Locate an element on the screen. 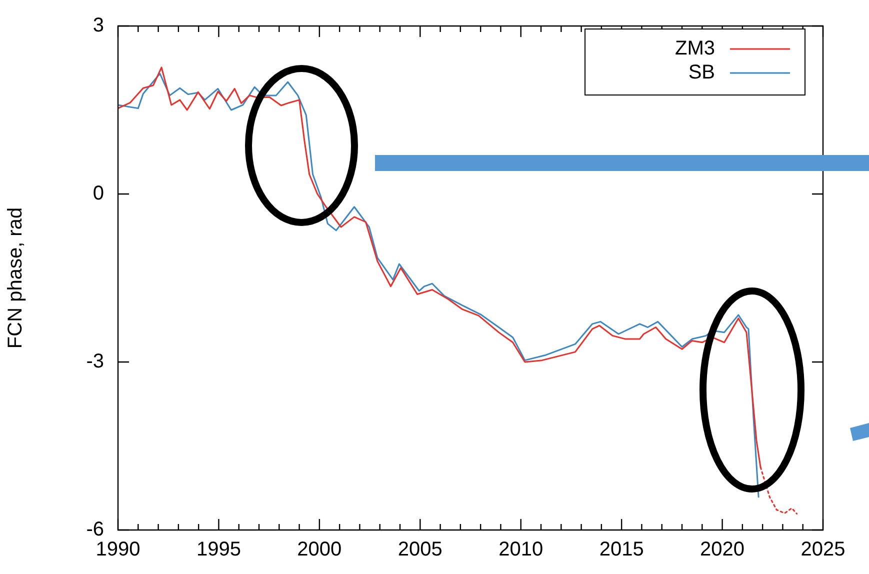 This screenshot has height=574, width=869. y-tick-label: 3 is located at coordinates (98, 25).